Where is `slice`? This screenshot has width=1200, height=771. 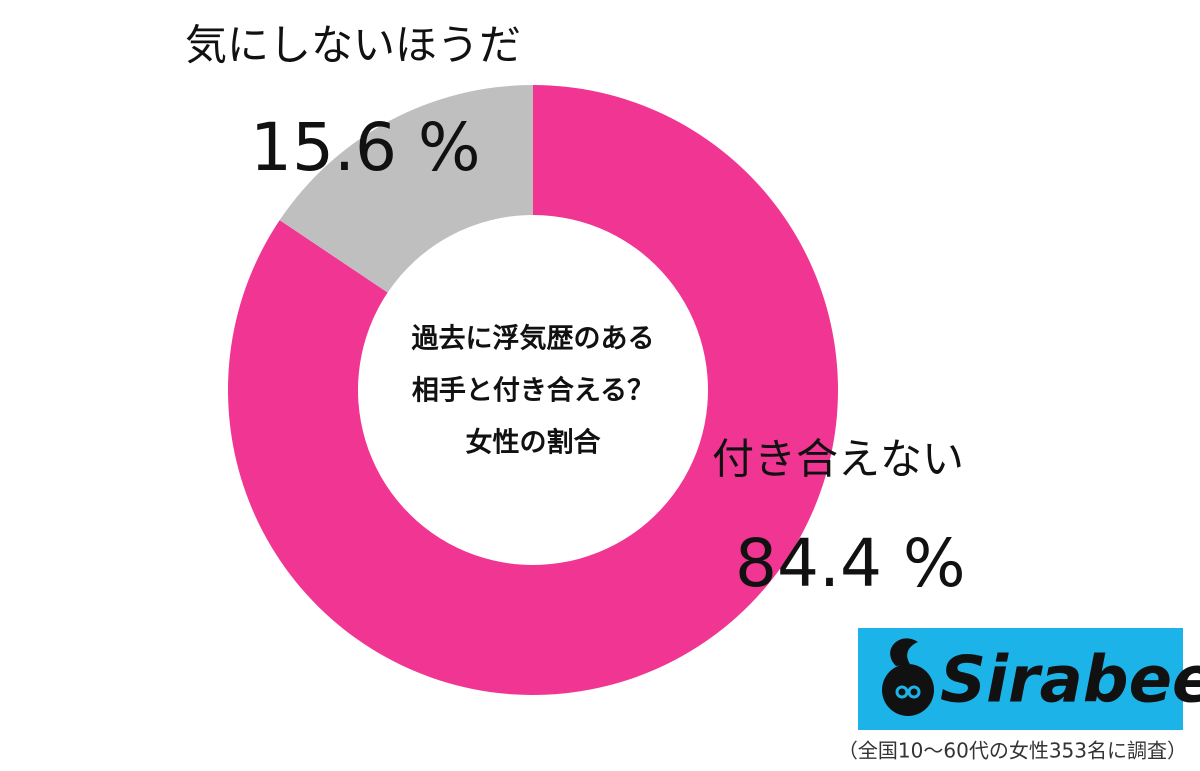 slice is located at coordinates (406, 189).